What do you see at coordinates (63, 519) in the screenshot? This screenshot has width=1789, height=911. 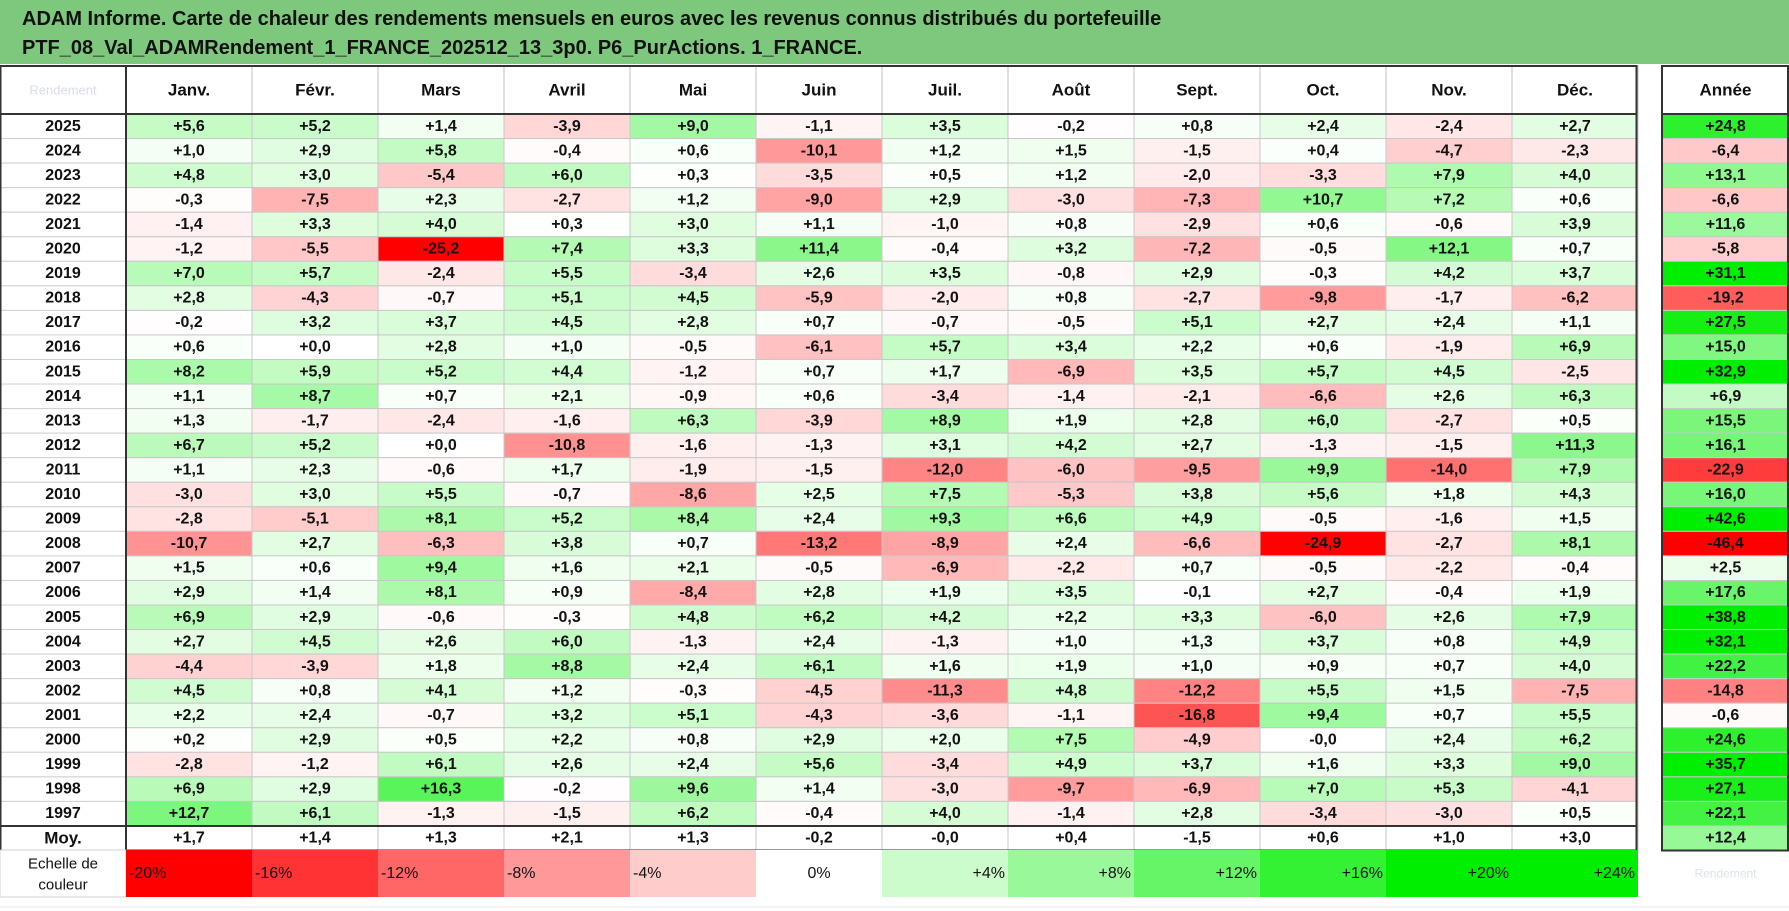 I see `year-label: 2009` at bounding box center [63, 519].